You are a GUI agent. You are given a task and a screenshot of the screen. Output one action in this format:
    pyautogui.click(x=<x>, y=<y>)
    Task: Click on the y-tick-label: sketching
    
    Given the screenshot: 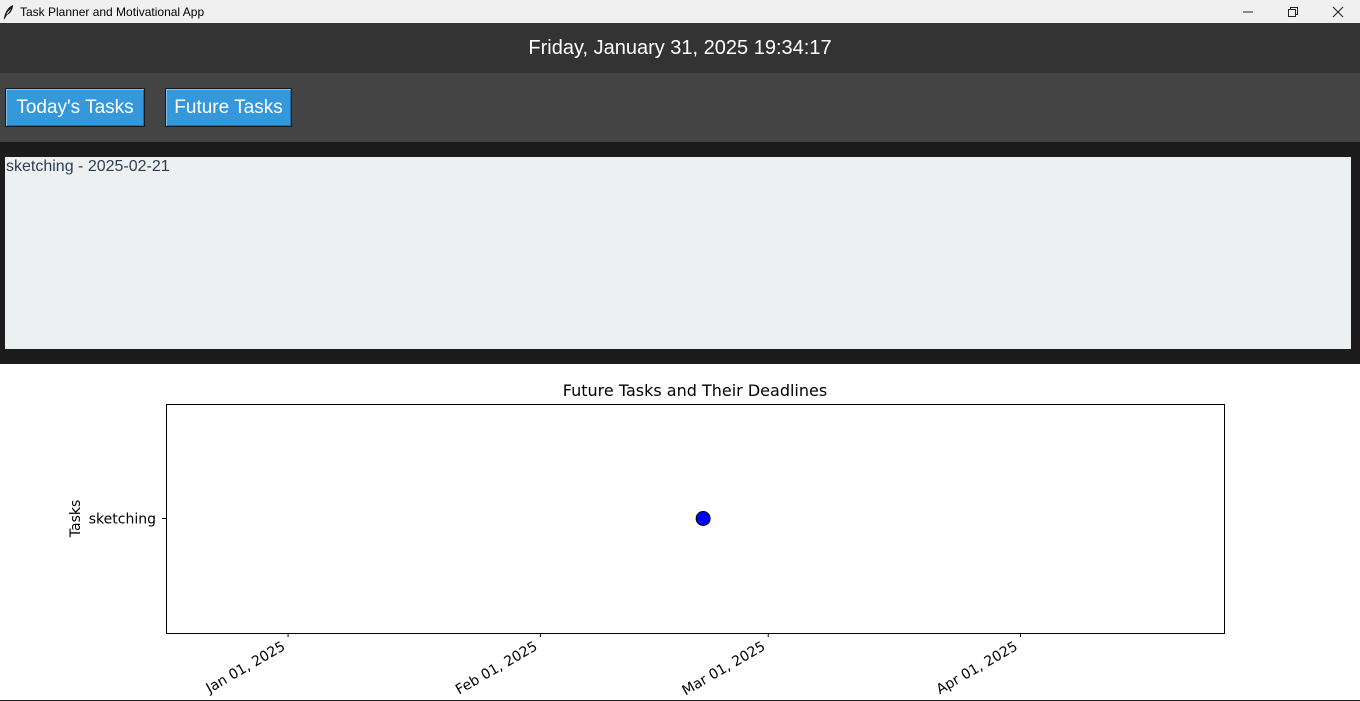 What is the action you would take?
    pyautogui.click(x=122, y=520)
    